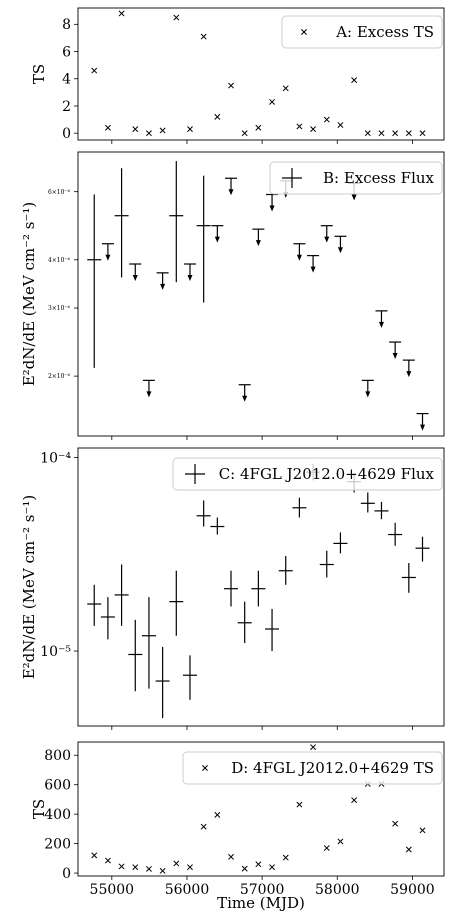  I want to click on legend: B: Excess Flux, so click(356, 178).